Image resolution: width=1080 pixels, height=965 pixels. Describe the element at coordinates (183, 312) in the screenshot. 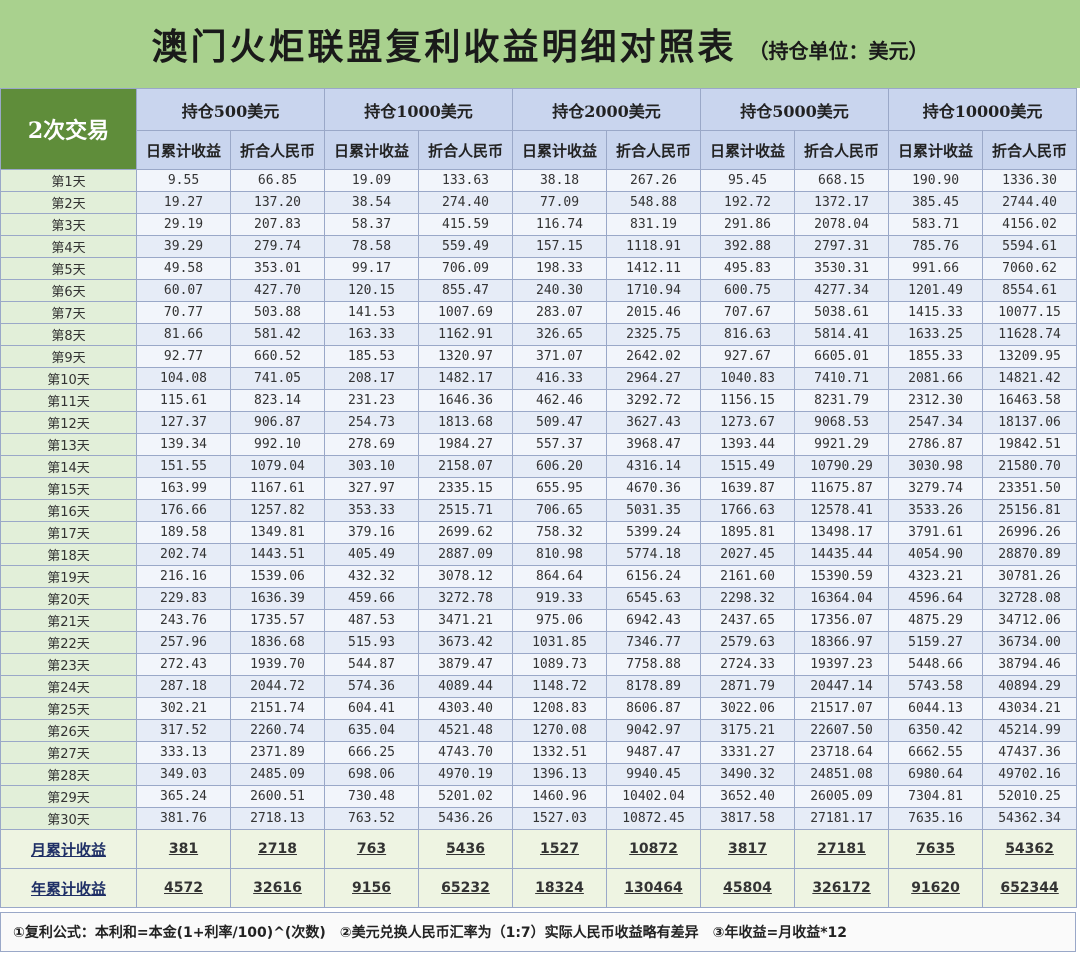

I see `value-cell: 70.77` at that location.